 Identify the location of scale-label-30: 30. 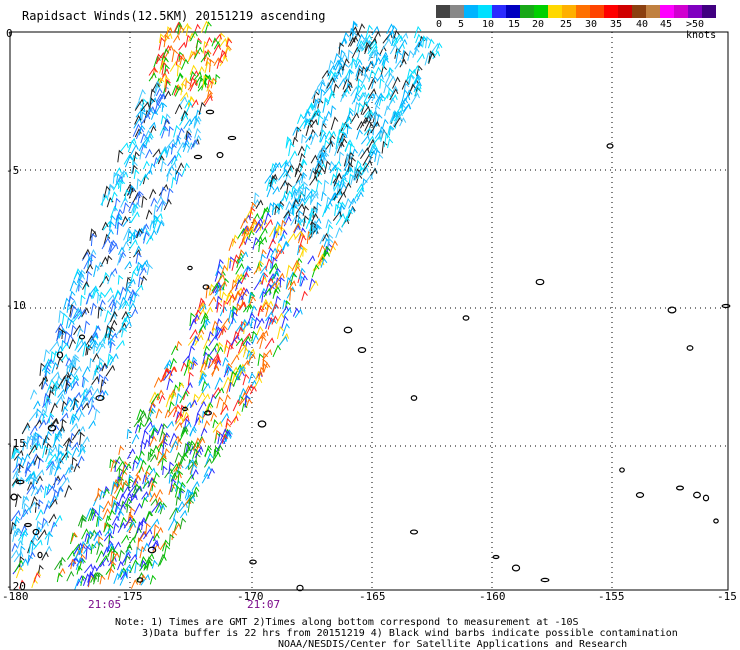
(591, 24).